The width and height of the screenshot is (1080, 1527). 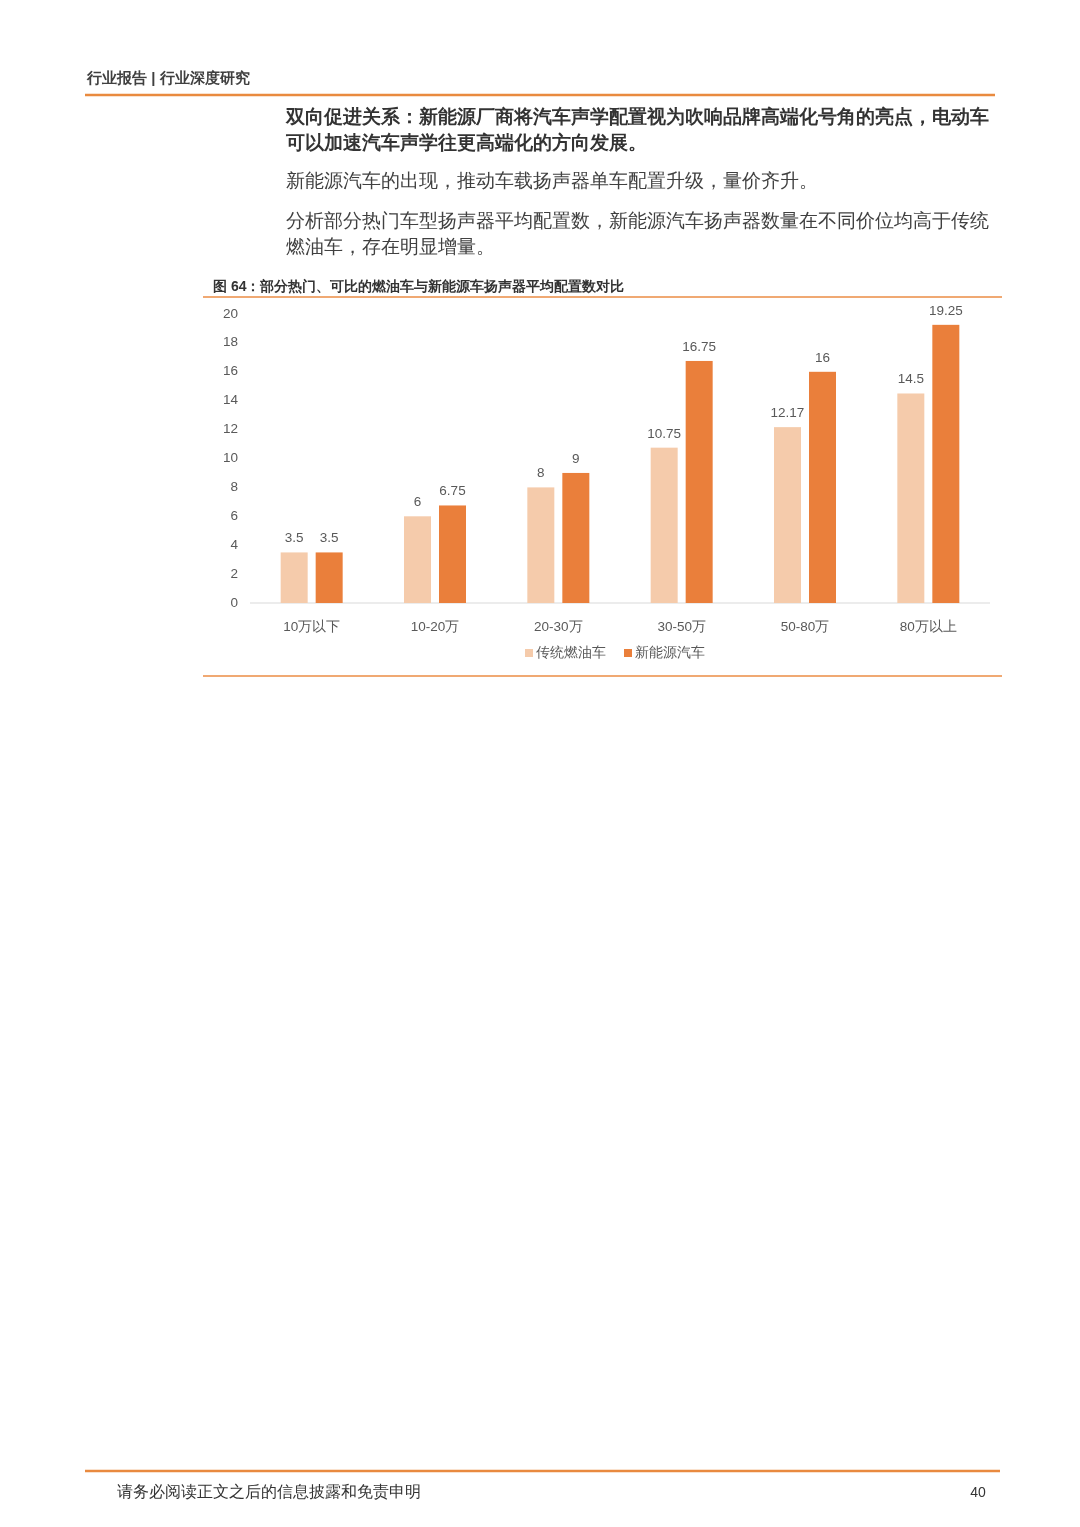 I want to click on data-label: 14.5, so click(x=910, y=379).